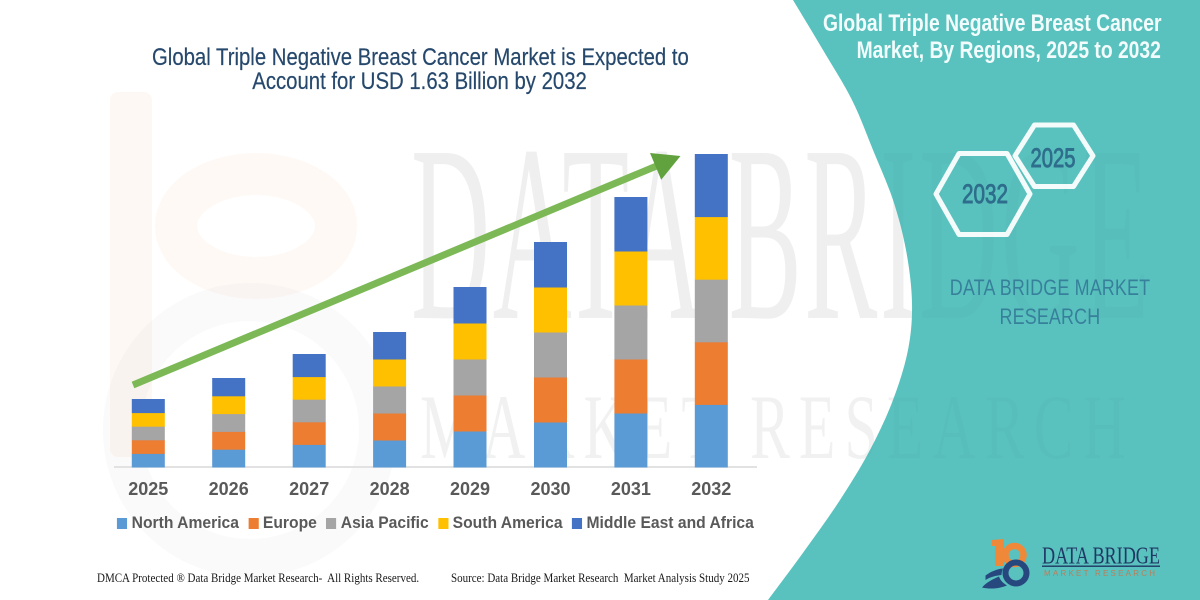 The image size is (1200, 600). Describe the element at coordinates (985, 194) in the screenshot. I see `svg-text: 2032` at that location.